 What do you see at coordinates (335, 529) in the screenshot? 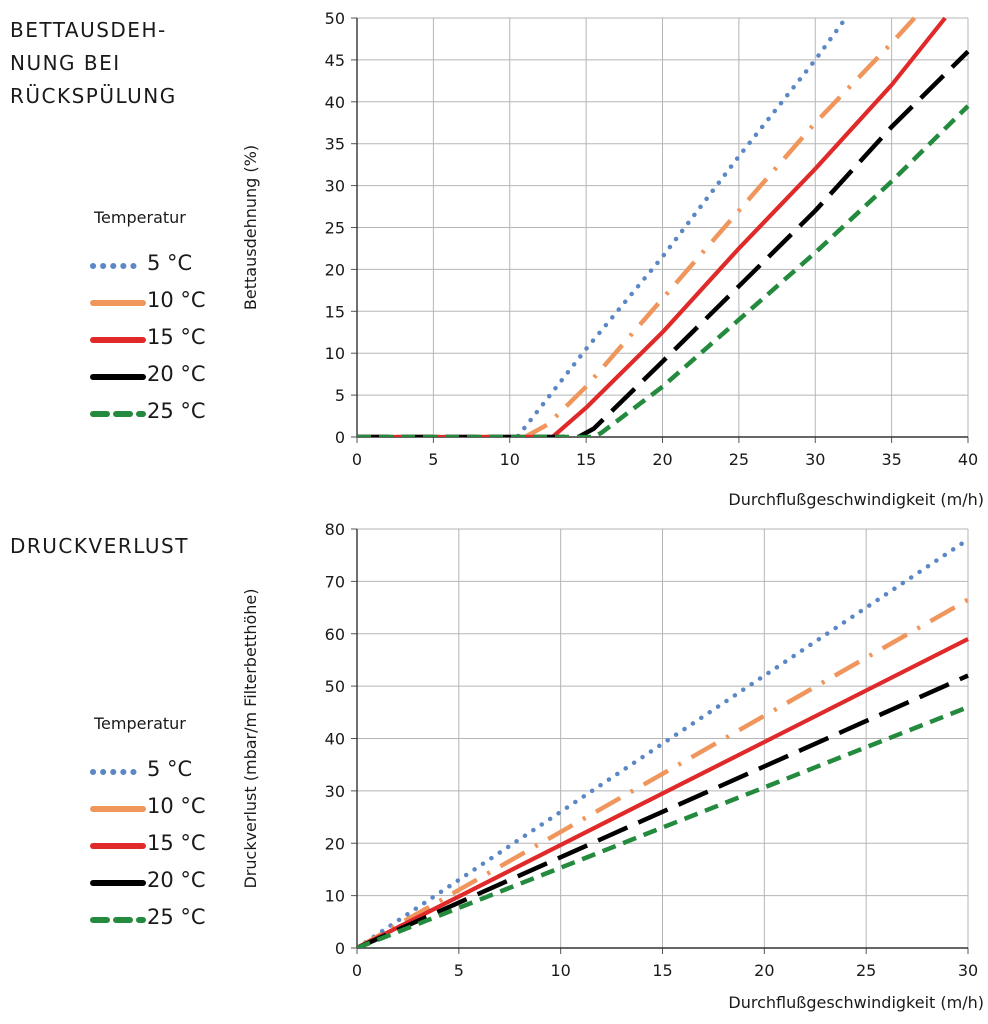
I see `y-tick-label: 80` at bounding box center [335, 529].